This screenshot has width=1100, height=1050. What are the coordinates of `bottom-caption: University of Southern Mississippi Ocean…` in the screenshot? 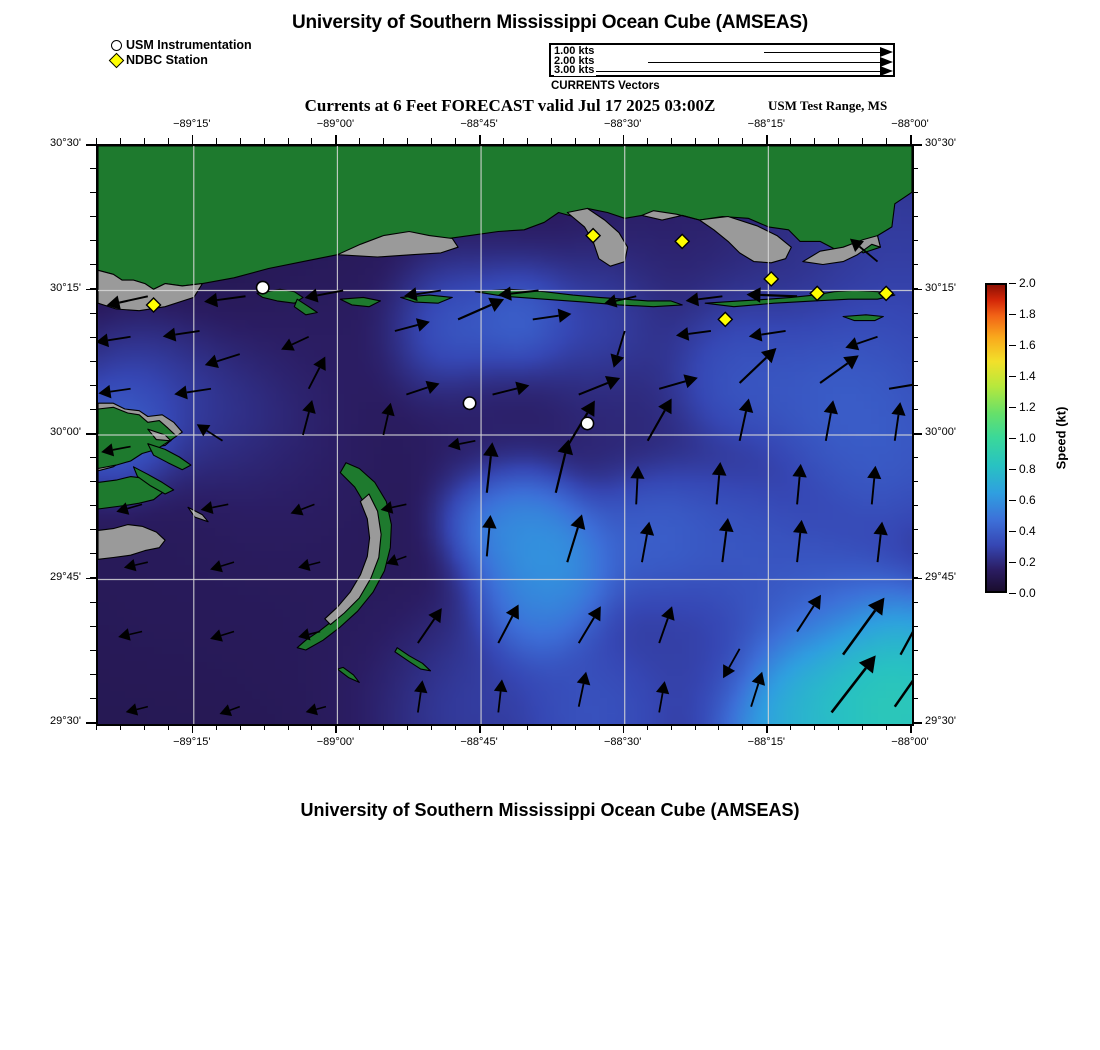 It's located at (550, 810).